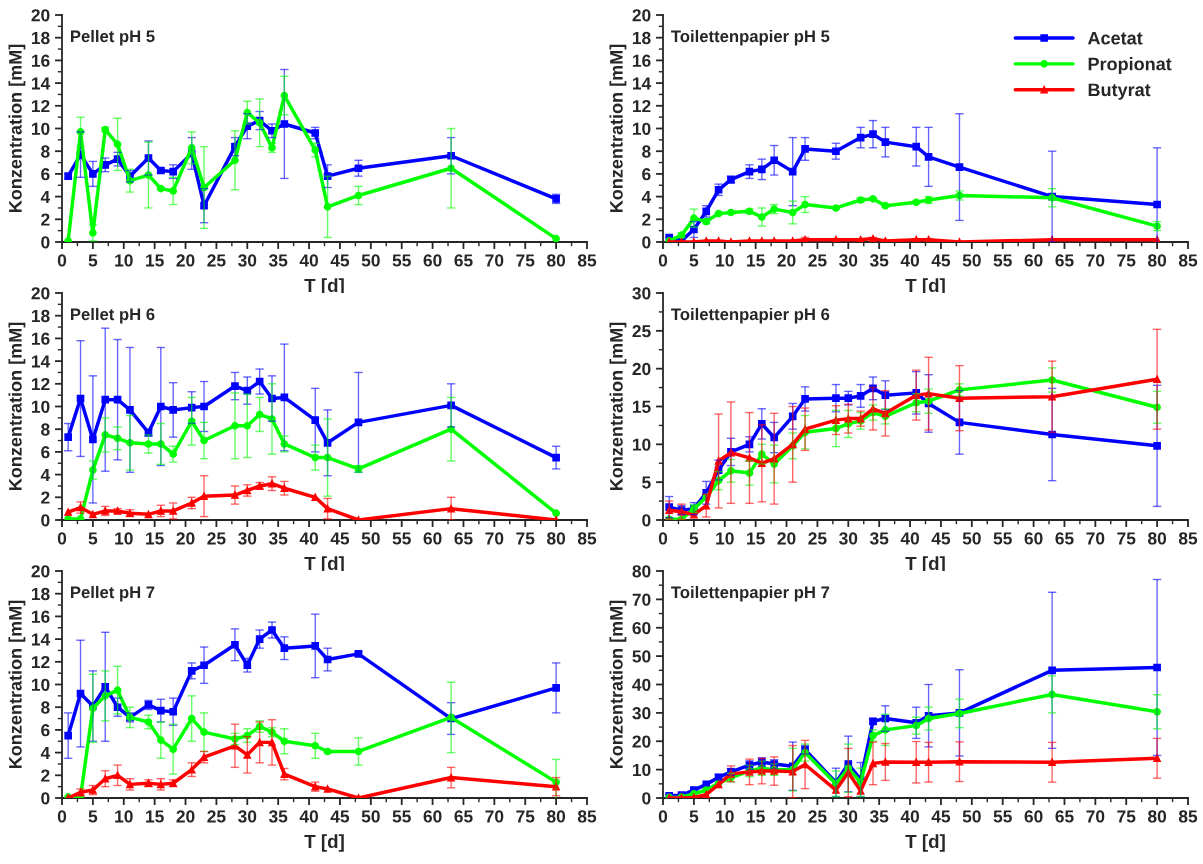 This screenshot has width=1203, height=864. Describe the element at coordinates (641, 571) in the screenshot. I see `y-tick-label: 80` at that location.